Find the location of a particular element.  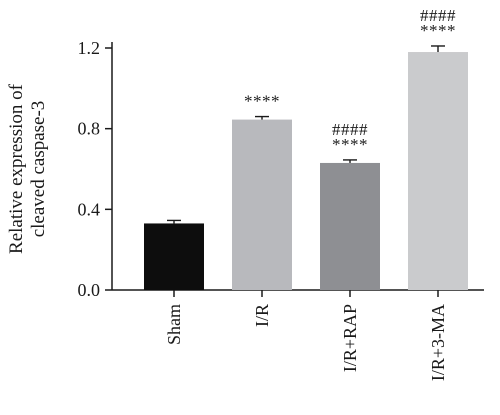

x-category-label: I/R+RAP is located at coordinates (350, 338).